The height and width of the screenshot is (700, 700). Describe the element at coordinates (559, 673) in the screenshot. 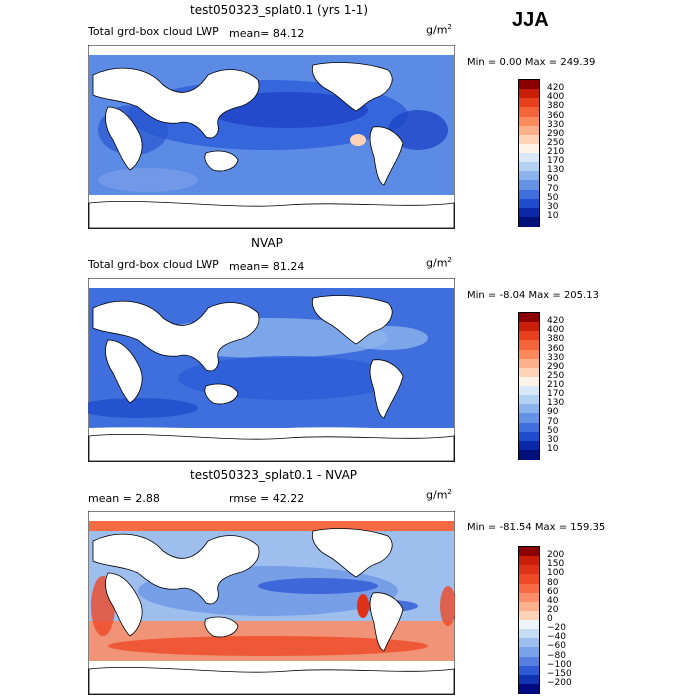

I see `colorbar-tick-label: −150` at that location.